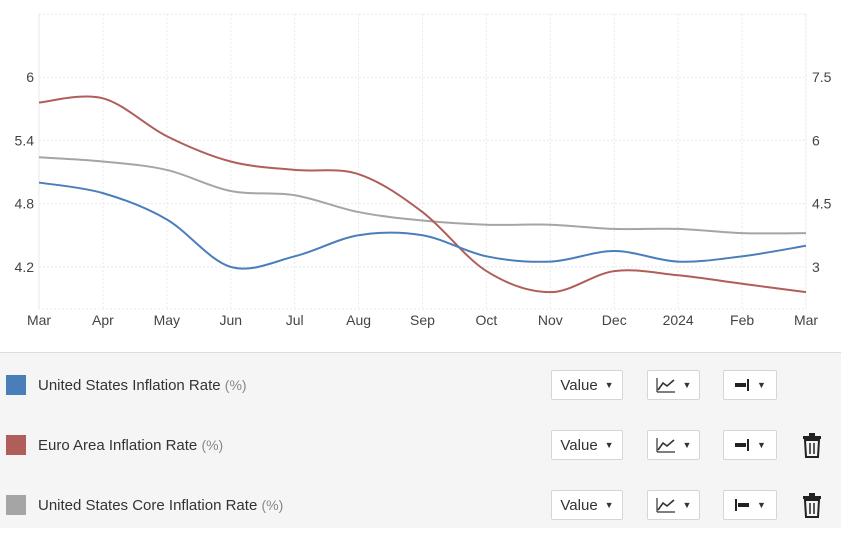  I want to click on series-line, so click(422, 195).